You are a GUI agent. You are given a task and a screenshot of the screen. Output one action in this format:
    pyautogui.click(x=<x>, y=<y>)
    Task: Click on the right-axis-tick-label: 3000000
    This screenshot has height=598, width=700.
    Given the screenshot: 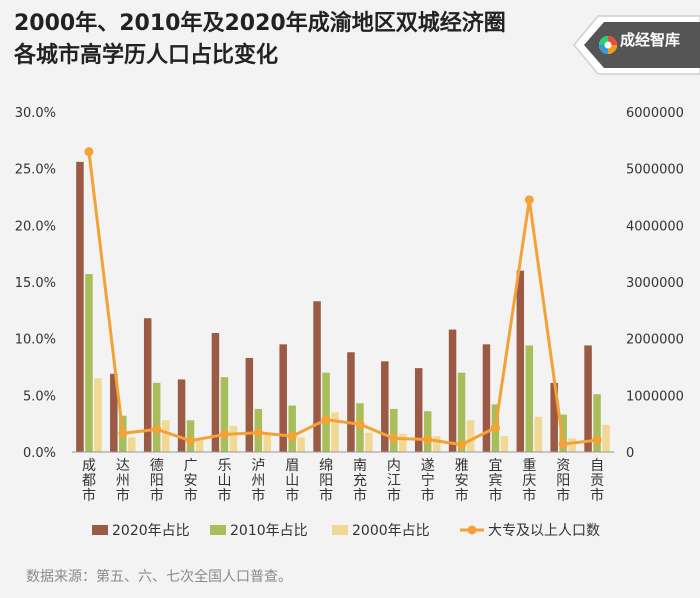 What is the action you would take?
    pyautogui.click(x=655, y=283)
    